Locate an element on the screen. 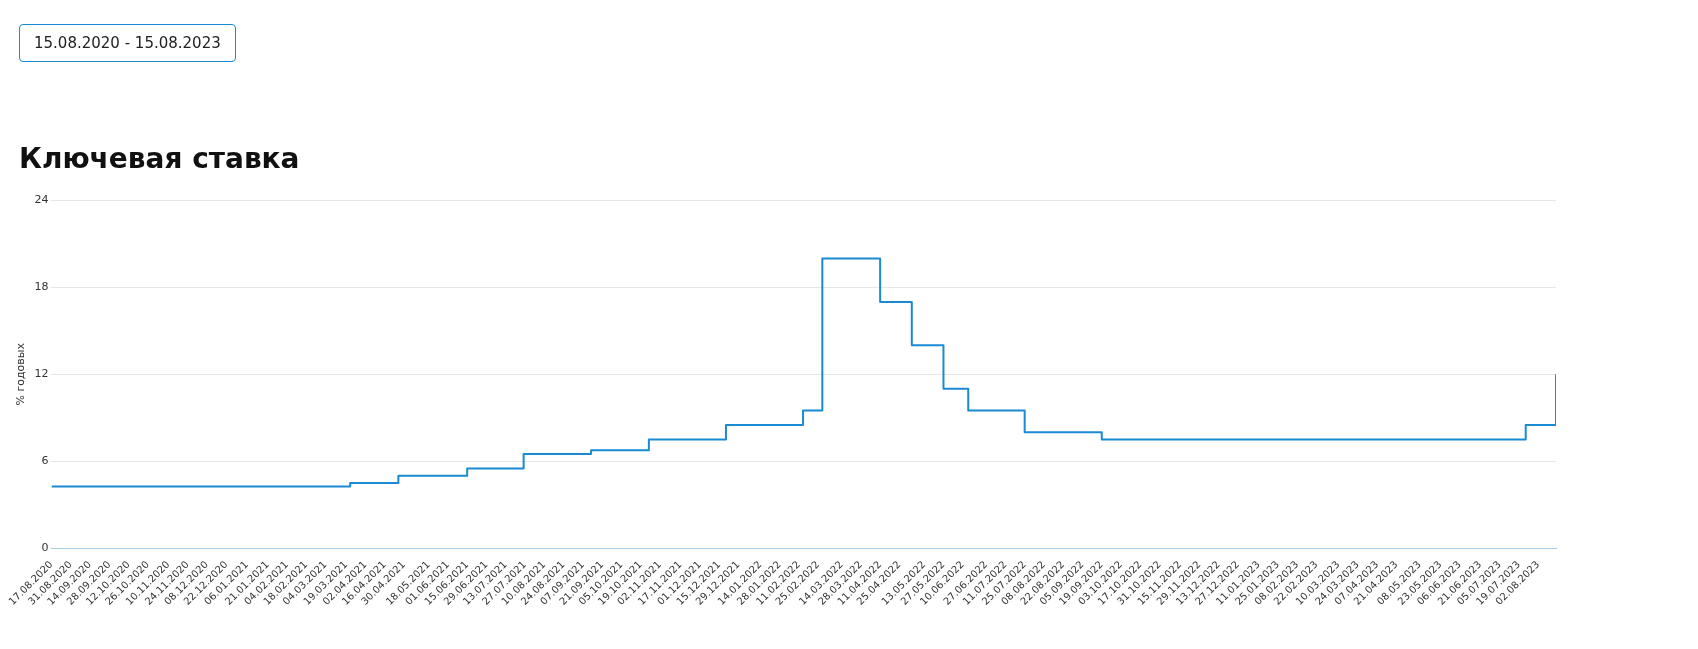 Image resolution: width=1698 pixels, height=649 pixels. y-tick-label: 24 is located at coordinates (41, 200).